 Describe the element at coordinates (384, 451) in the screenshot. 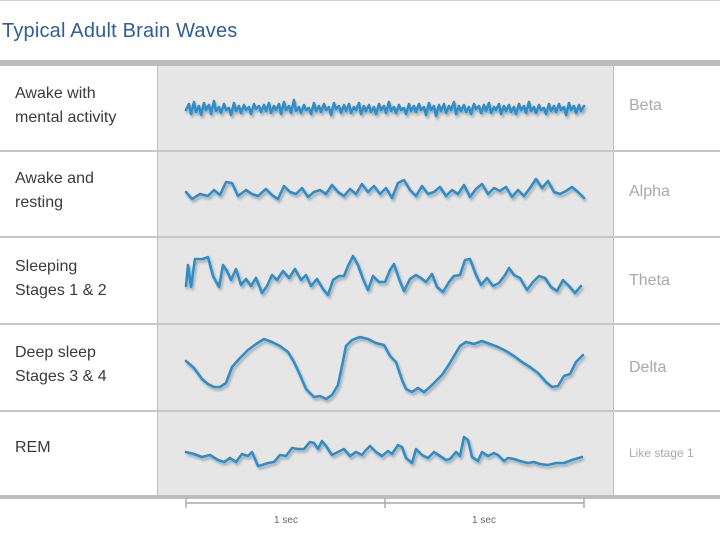

I see `wave-rem` at that location.